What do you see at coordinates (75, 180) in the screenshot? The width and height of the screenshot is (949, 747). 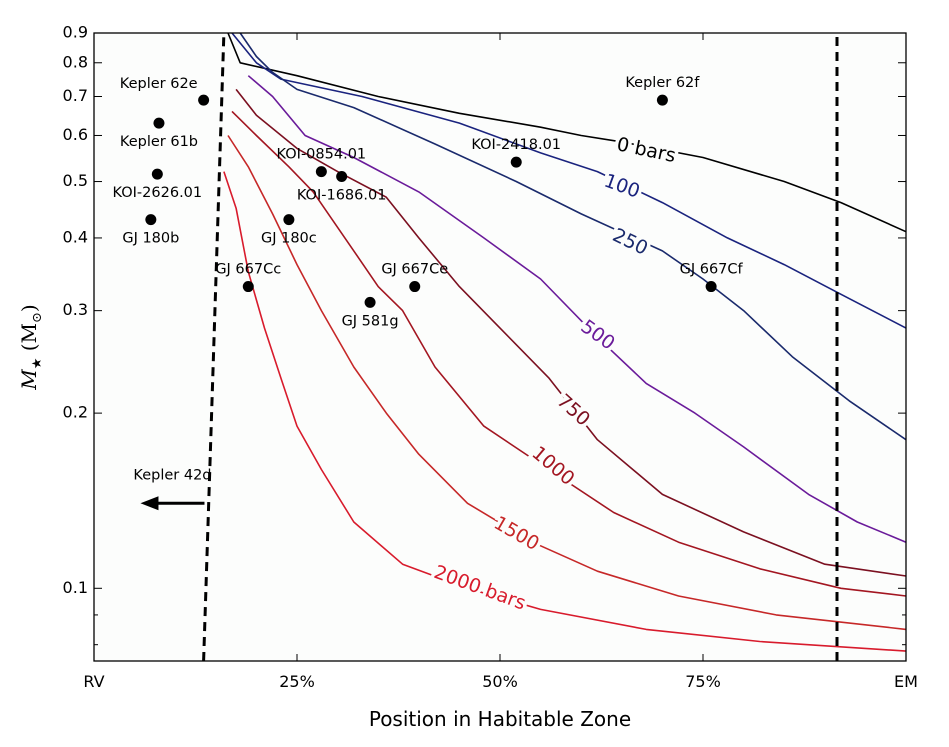 I see `y-tick-label-0-5: 0.5` at bounding box center [75, 180].